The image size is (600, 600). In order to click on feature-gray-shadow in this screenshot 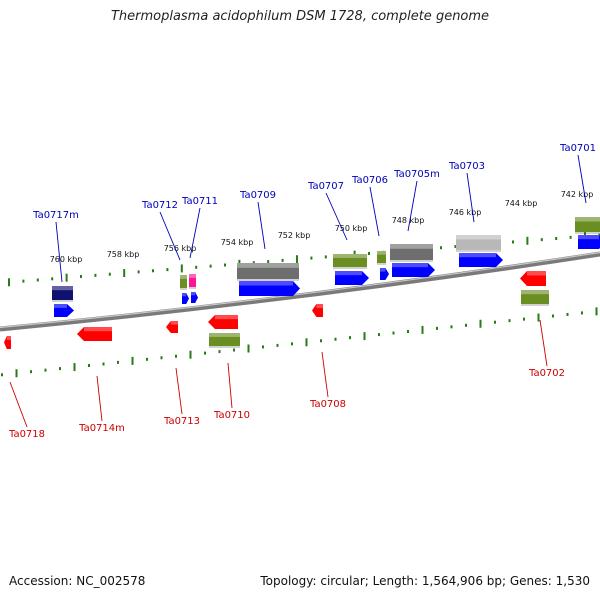, I will do `click(268, 280)`.